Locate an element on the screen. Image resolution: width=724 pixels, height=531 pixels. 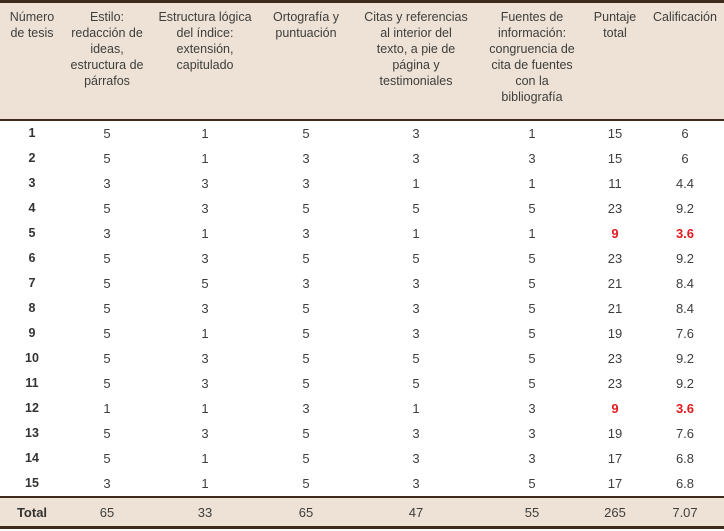
score-cell: 6.8 is located at coordinates (685, 483).